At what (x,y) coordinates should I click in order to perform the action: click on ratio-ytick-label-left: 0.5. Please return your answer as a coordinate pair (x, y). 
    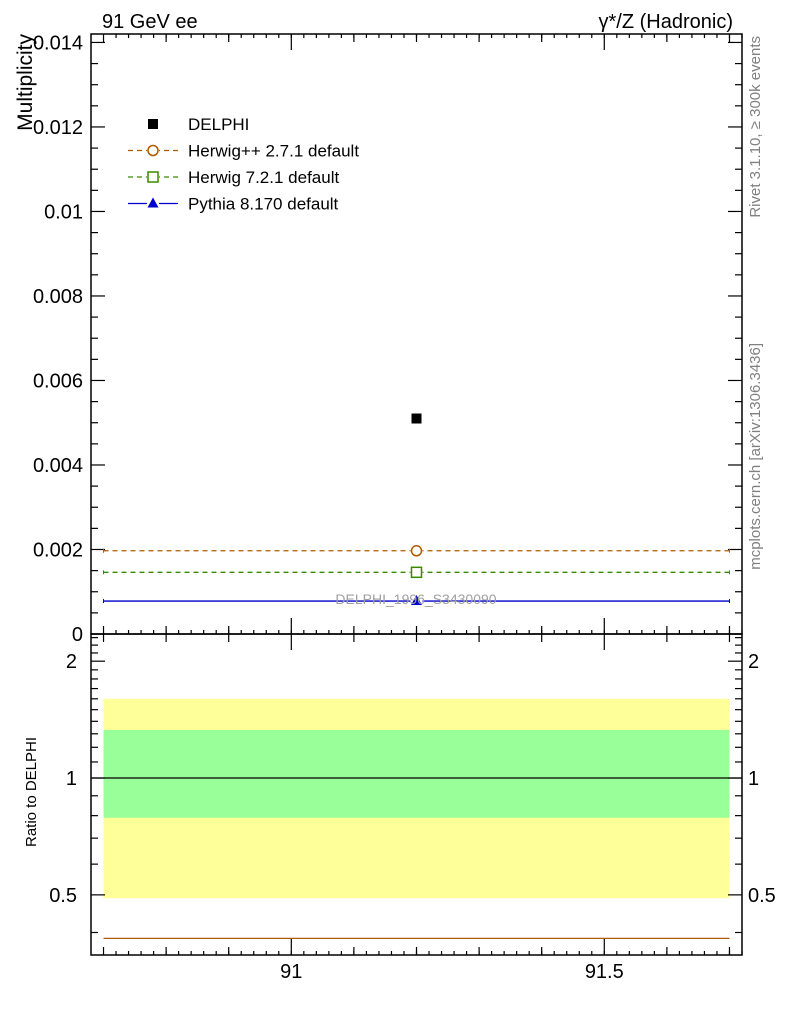
    Looking at the image, I should click on (63, 896).